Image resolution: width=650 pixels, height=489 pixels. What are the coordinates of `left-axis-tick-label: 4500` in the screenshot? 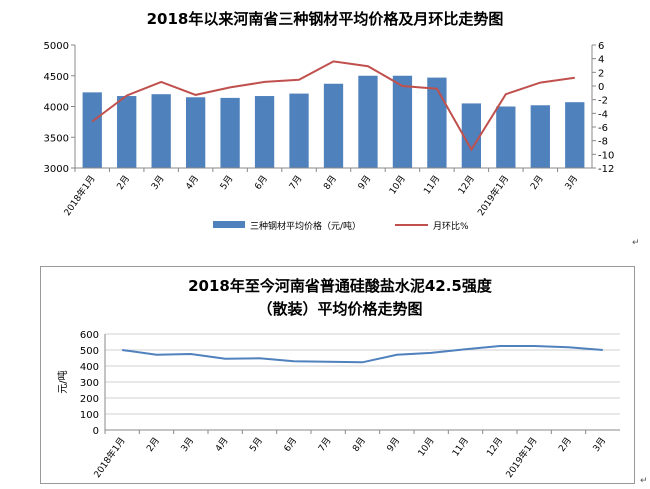 It's located at (56, 77).